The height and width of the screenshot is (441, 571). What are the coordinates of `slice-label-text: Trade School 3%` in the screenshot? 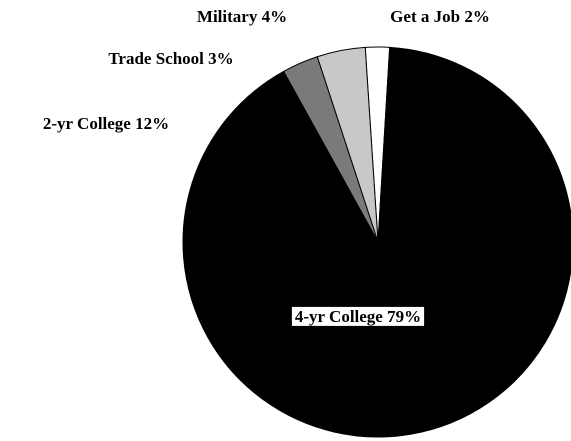 It's located at (170, 58).